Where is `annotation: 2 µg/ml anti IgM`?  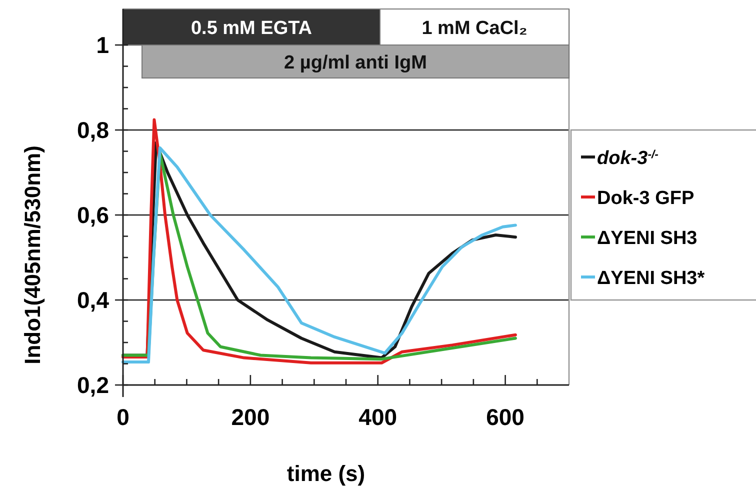
annotation: 2 µg/ml anti IgM is located at coordinates (355, 63).